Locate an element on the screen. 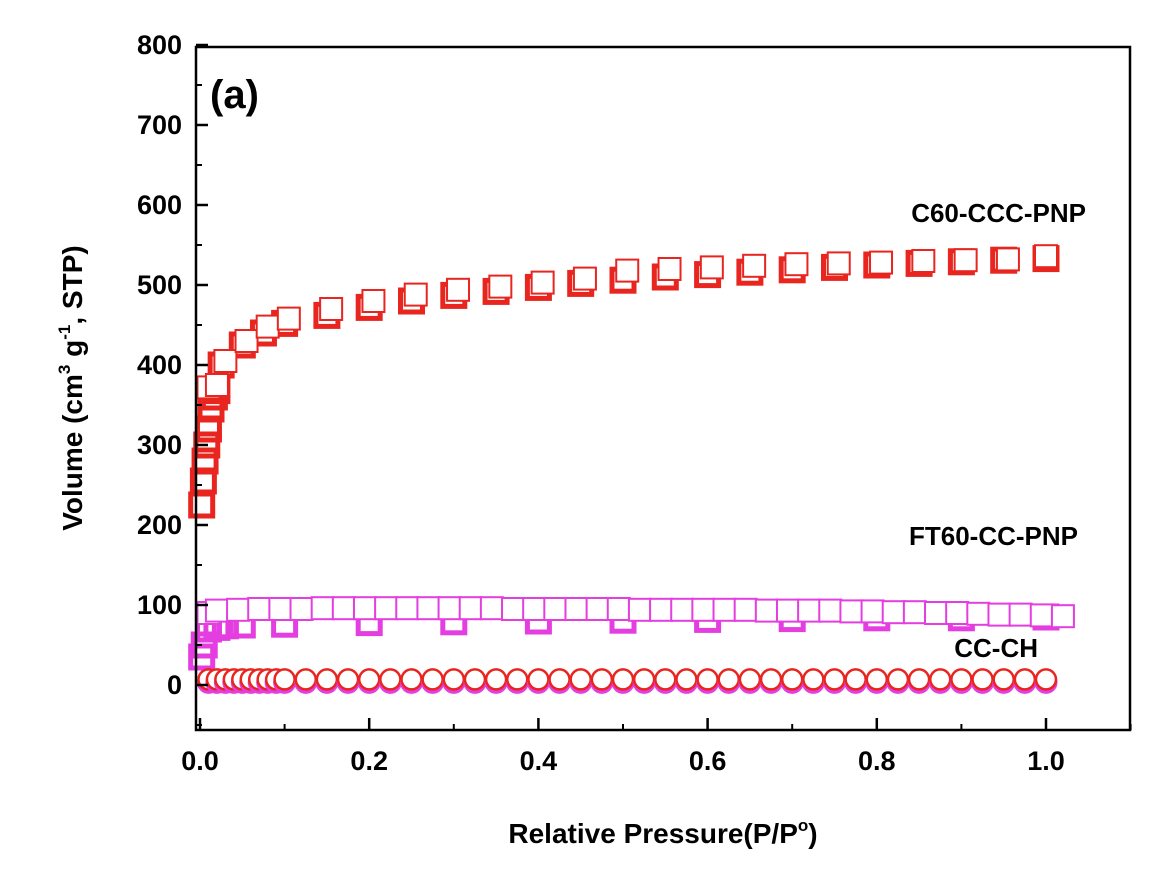 The width and height of the screenshot is (1162, 876). x-tick-label: 0.8 is located at coordinates (877, 761).